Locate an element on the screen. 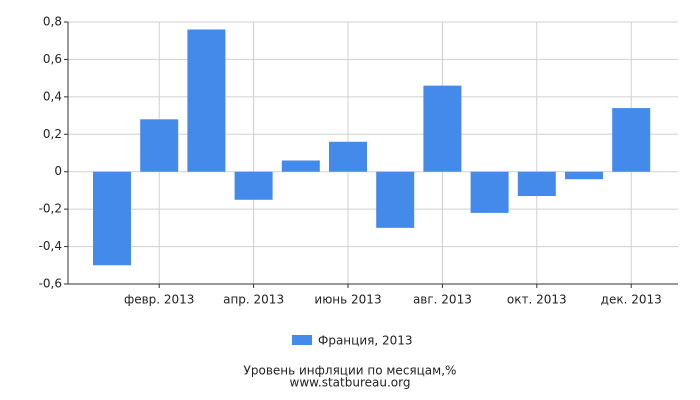  y-tick-label: -0,4 is located at coordinates (50, 246).